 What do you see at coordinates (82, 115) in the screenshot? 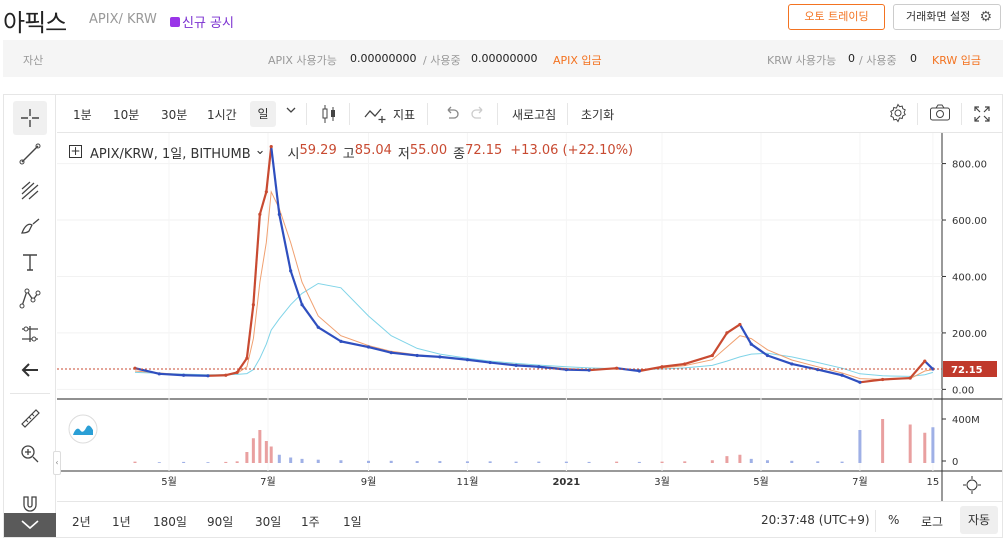
I see `interval-1m: 1분` at bounding box center [82, 115].